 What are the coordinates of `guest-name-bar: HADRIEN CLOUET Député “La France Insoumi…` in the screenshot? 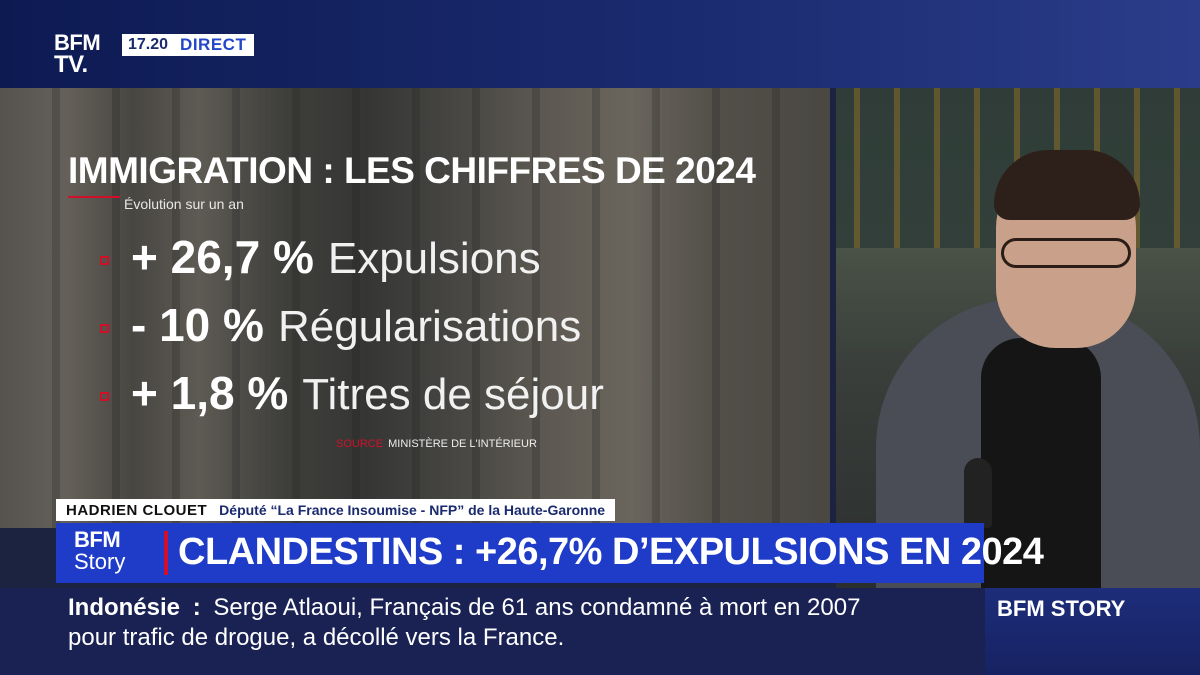 It's located at (336, 510).